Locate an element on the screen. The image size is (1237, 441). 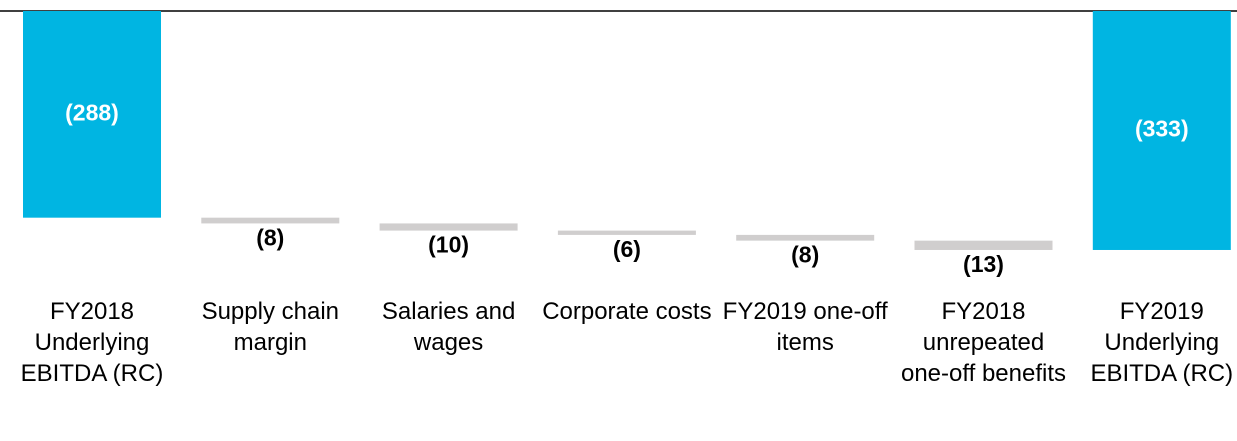
value-label: (288) is located at coordinates (92, 112).